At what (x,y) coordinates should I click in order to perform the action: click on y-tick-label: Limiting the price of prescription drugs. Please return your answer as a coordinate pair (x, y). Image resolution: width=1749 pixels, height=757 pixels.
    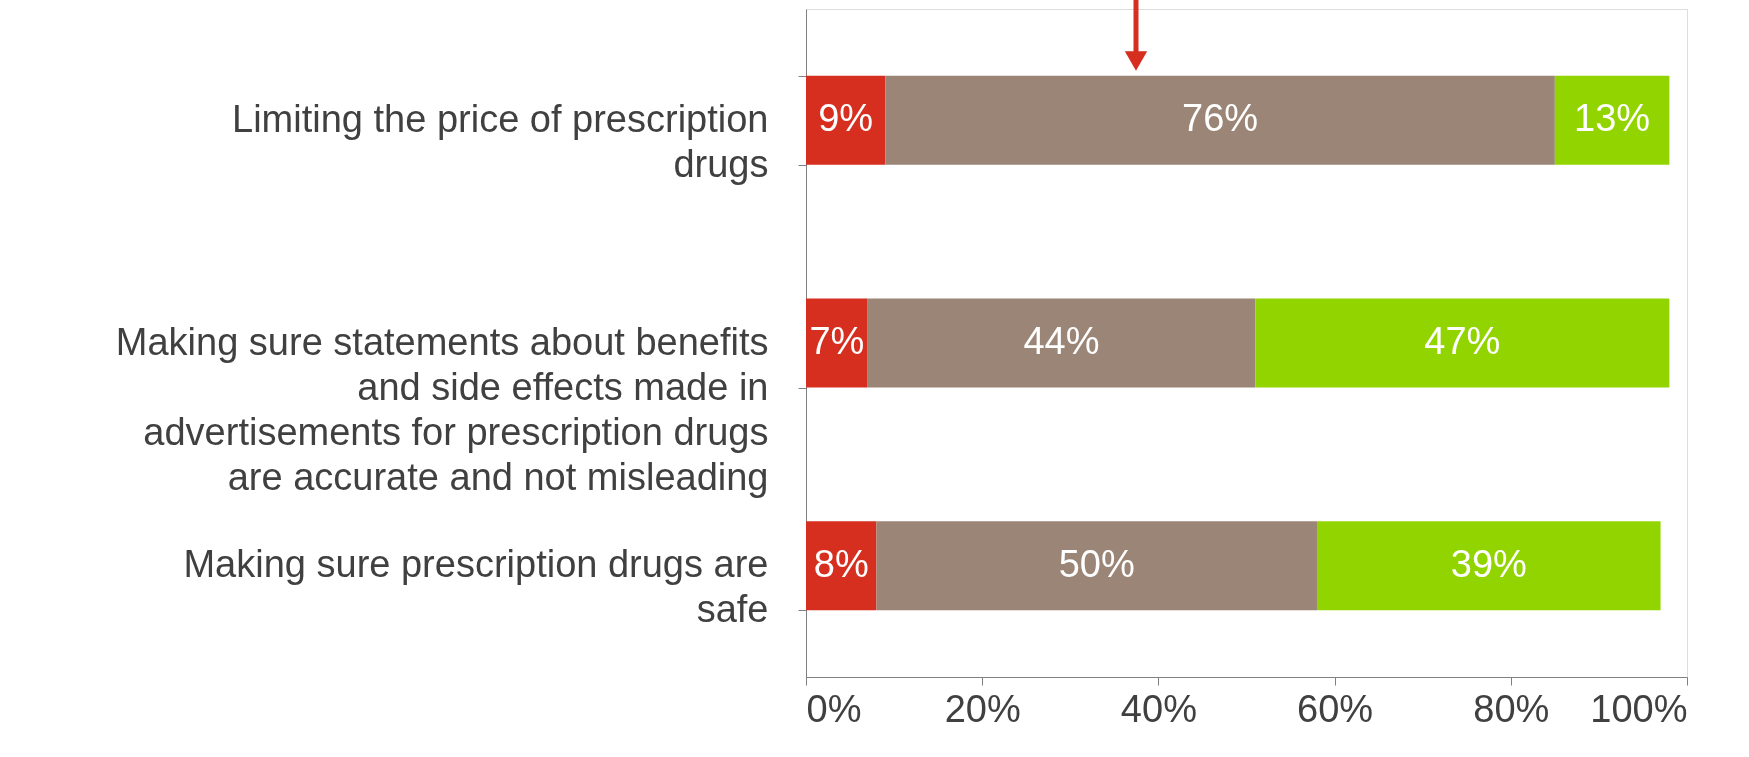
    Looking at the image, I should click on (500, 141).